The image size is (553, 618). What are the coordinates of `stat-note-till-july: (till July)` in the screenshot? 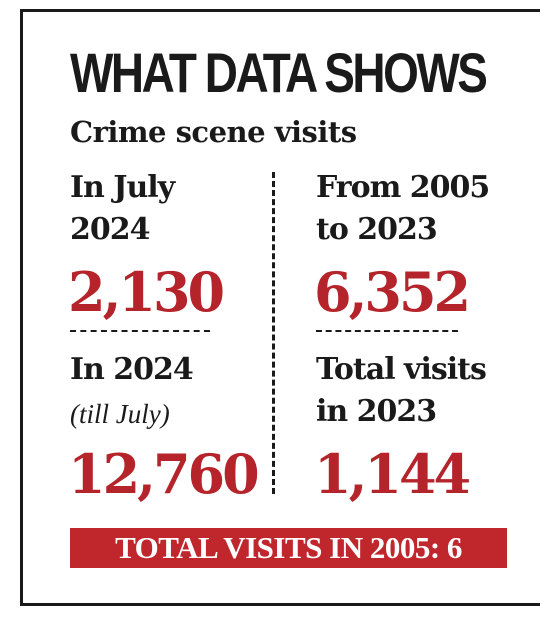 It's located at (120, 414).